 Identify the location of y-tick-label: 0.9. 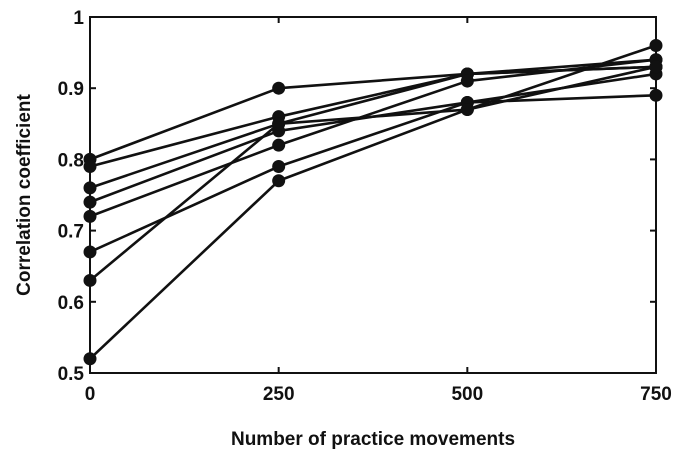
(71, 89).